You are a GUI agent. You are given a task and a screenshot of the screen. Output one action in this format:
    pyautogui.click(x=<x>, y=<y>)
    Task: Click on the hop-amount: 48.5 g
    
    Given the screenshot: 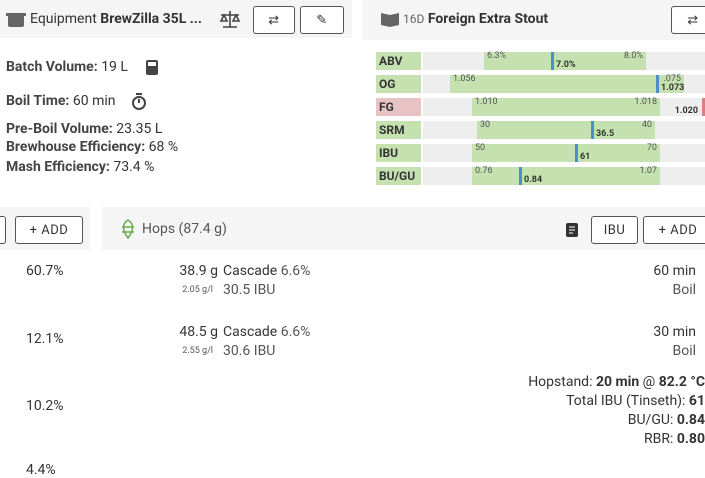 What is the action you would take?
    pyautogui.click(x=198, y=332)
    